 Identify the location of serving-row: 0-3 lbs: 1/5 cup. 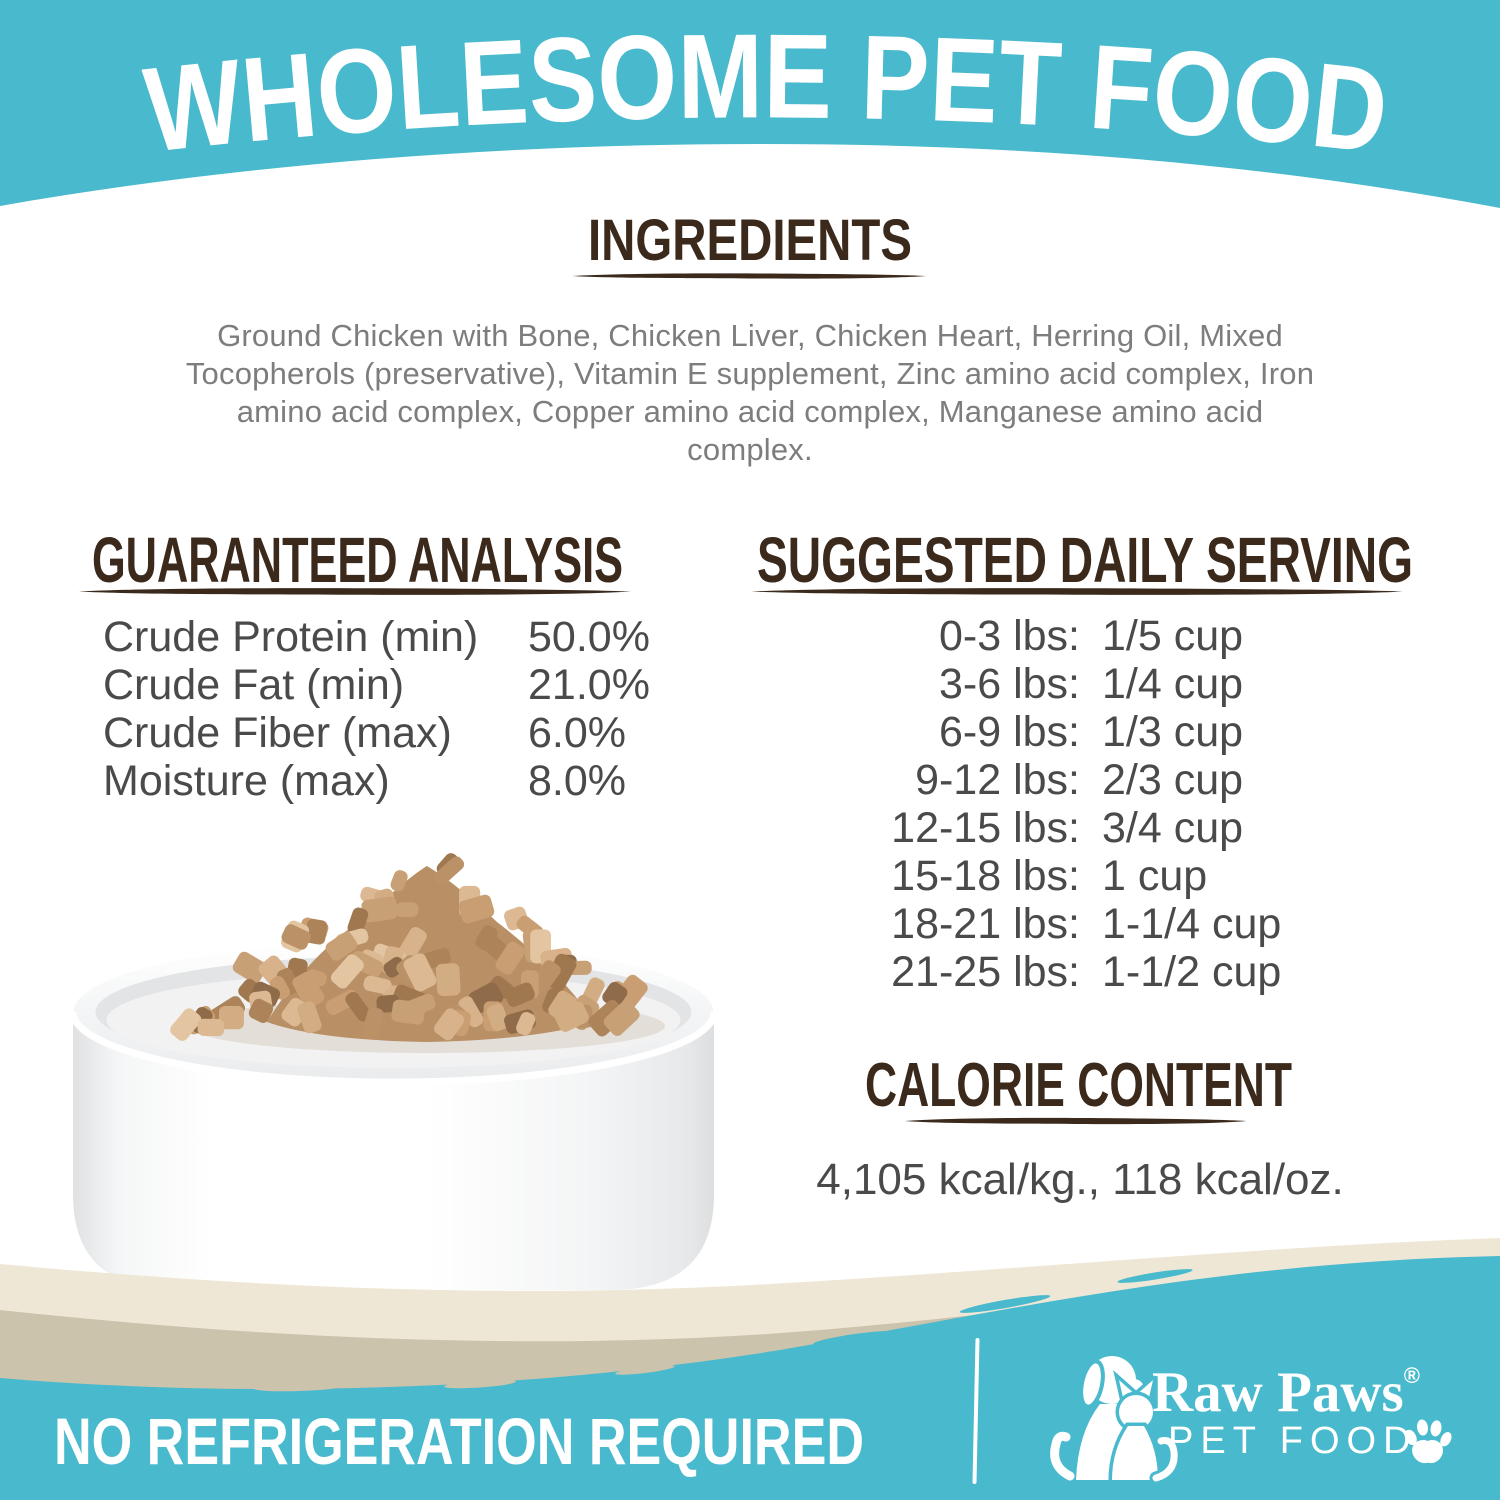
(1082, 636).